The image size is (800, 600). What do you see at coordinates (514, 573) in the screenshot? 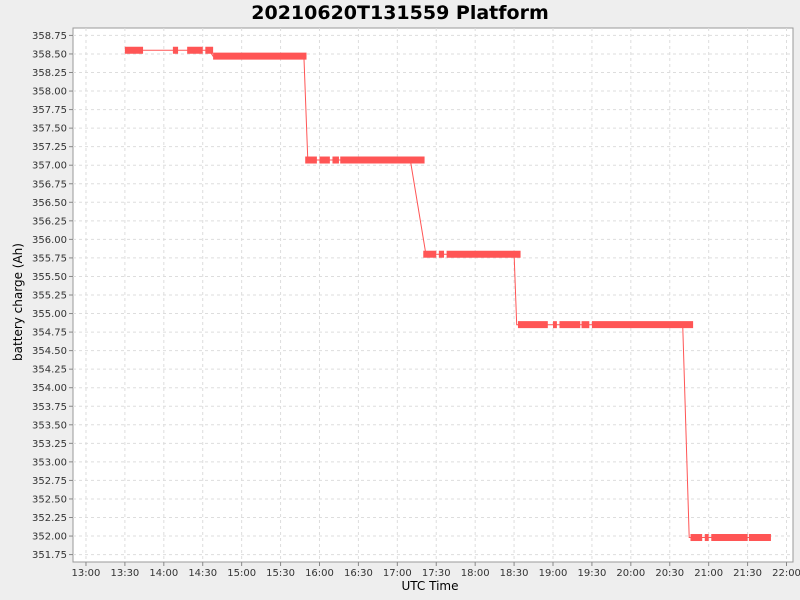
I see `x-tick-label: 18:30` at bounding box center [514, 573].